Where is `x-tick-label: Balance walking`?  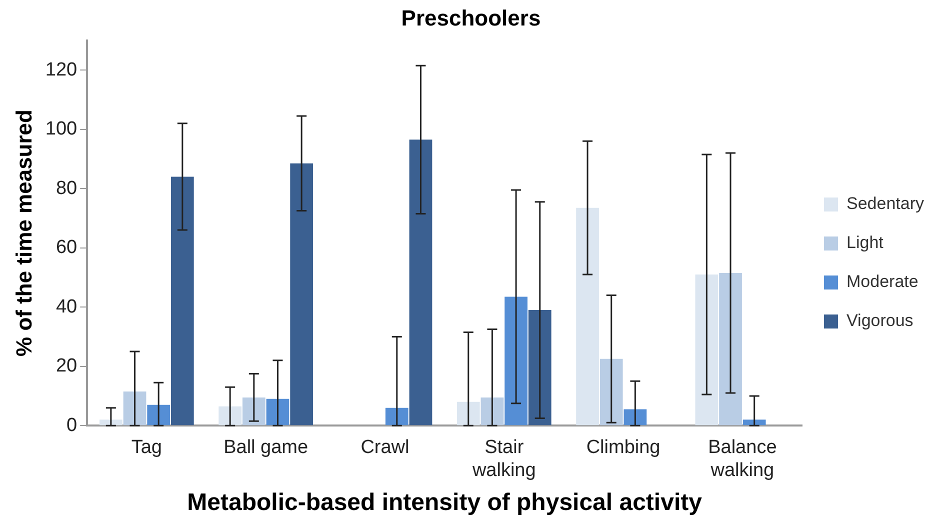
x-tick-label: Balance walking is located at coordinates (742, 459).